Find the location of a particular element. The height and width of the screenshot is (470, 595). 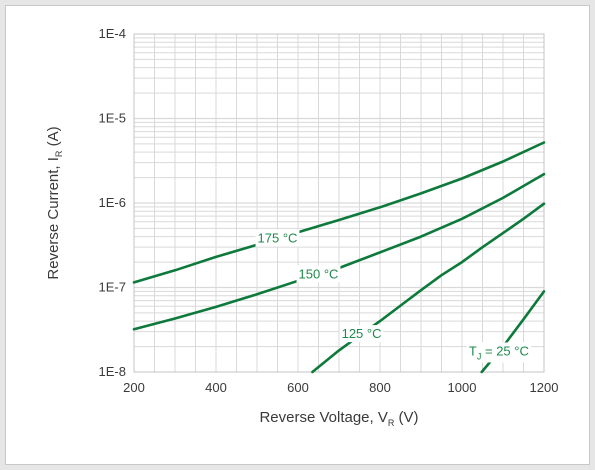

curve-label-2: 125 °C is located at coordinates (361, 334).